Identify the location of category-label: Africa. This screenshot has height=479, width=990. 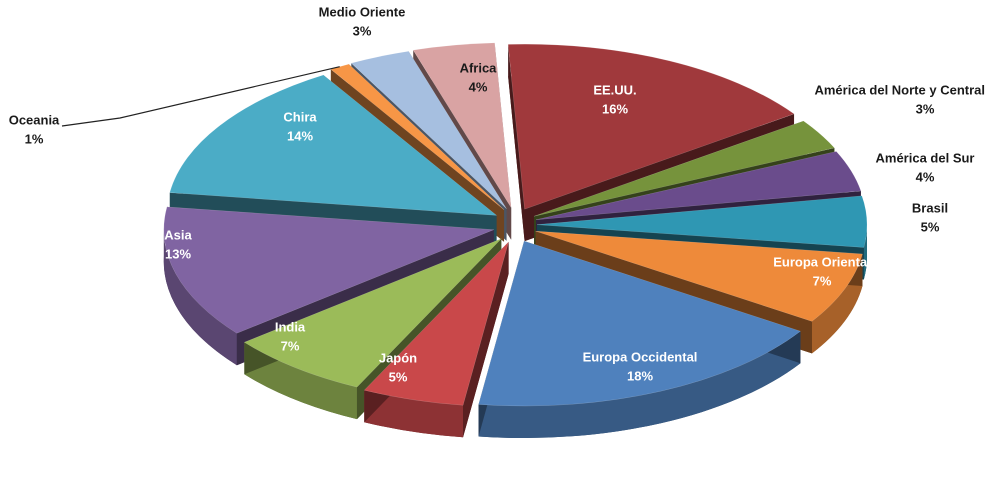
(479, 67).